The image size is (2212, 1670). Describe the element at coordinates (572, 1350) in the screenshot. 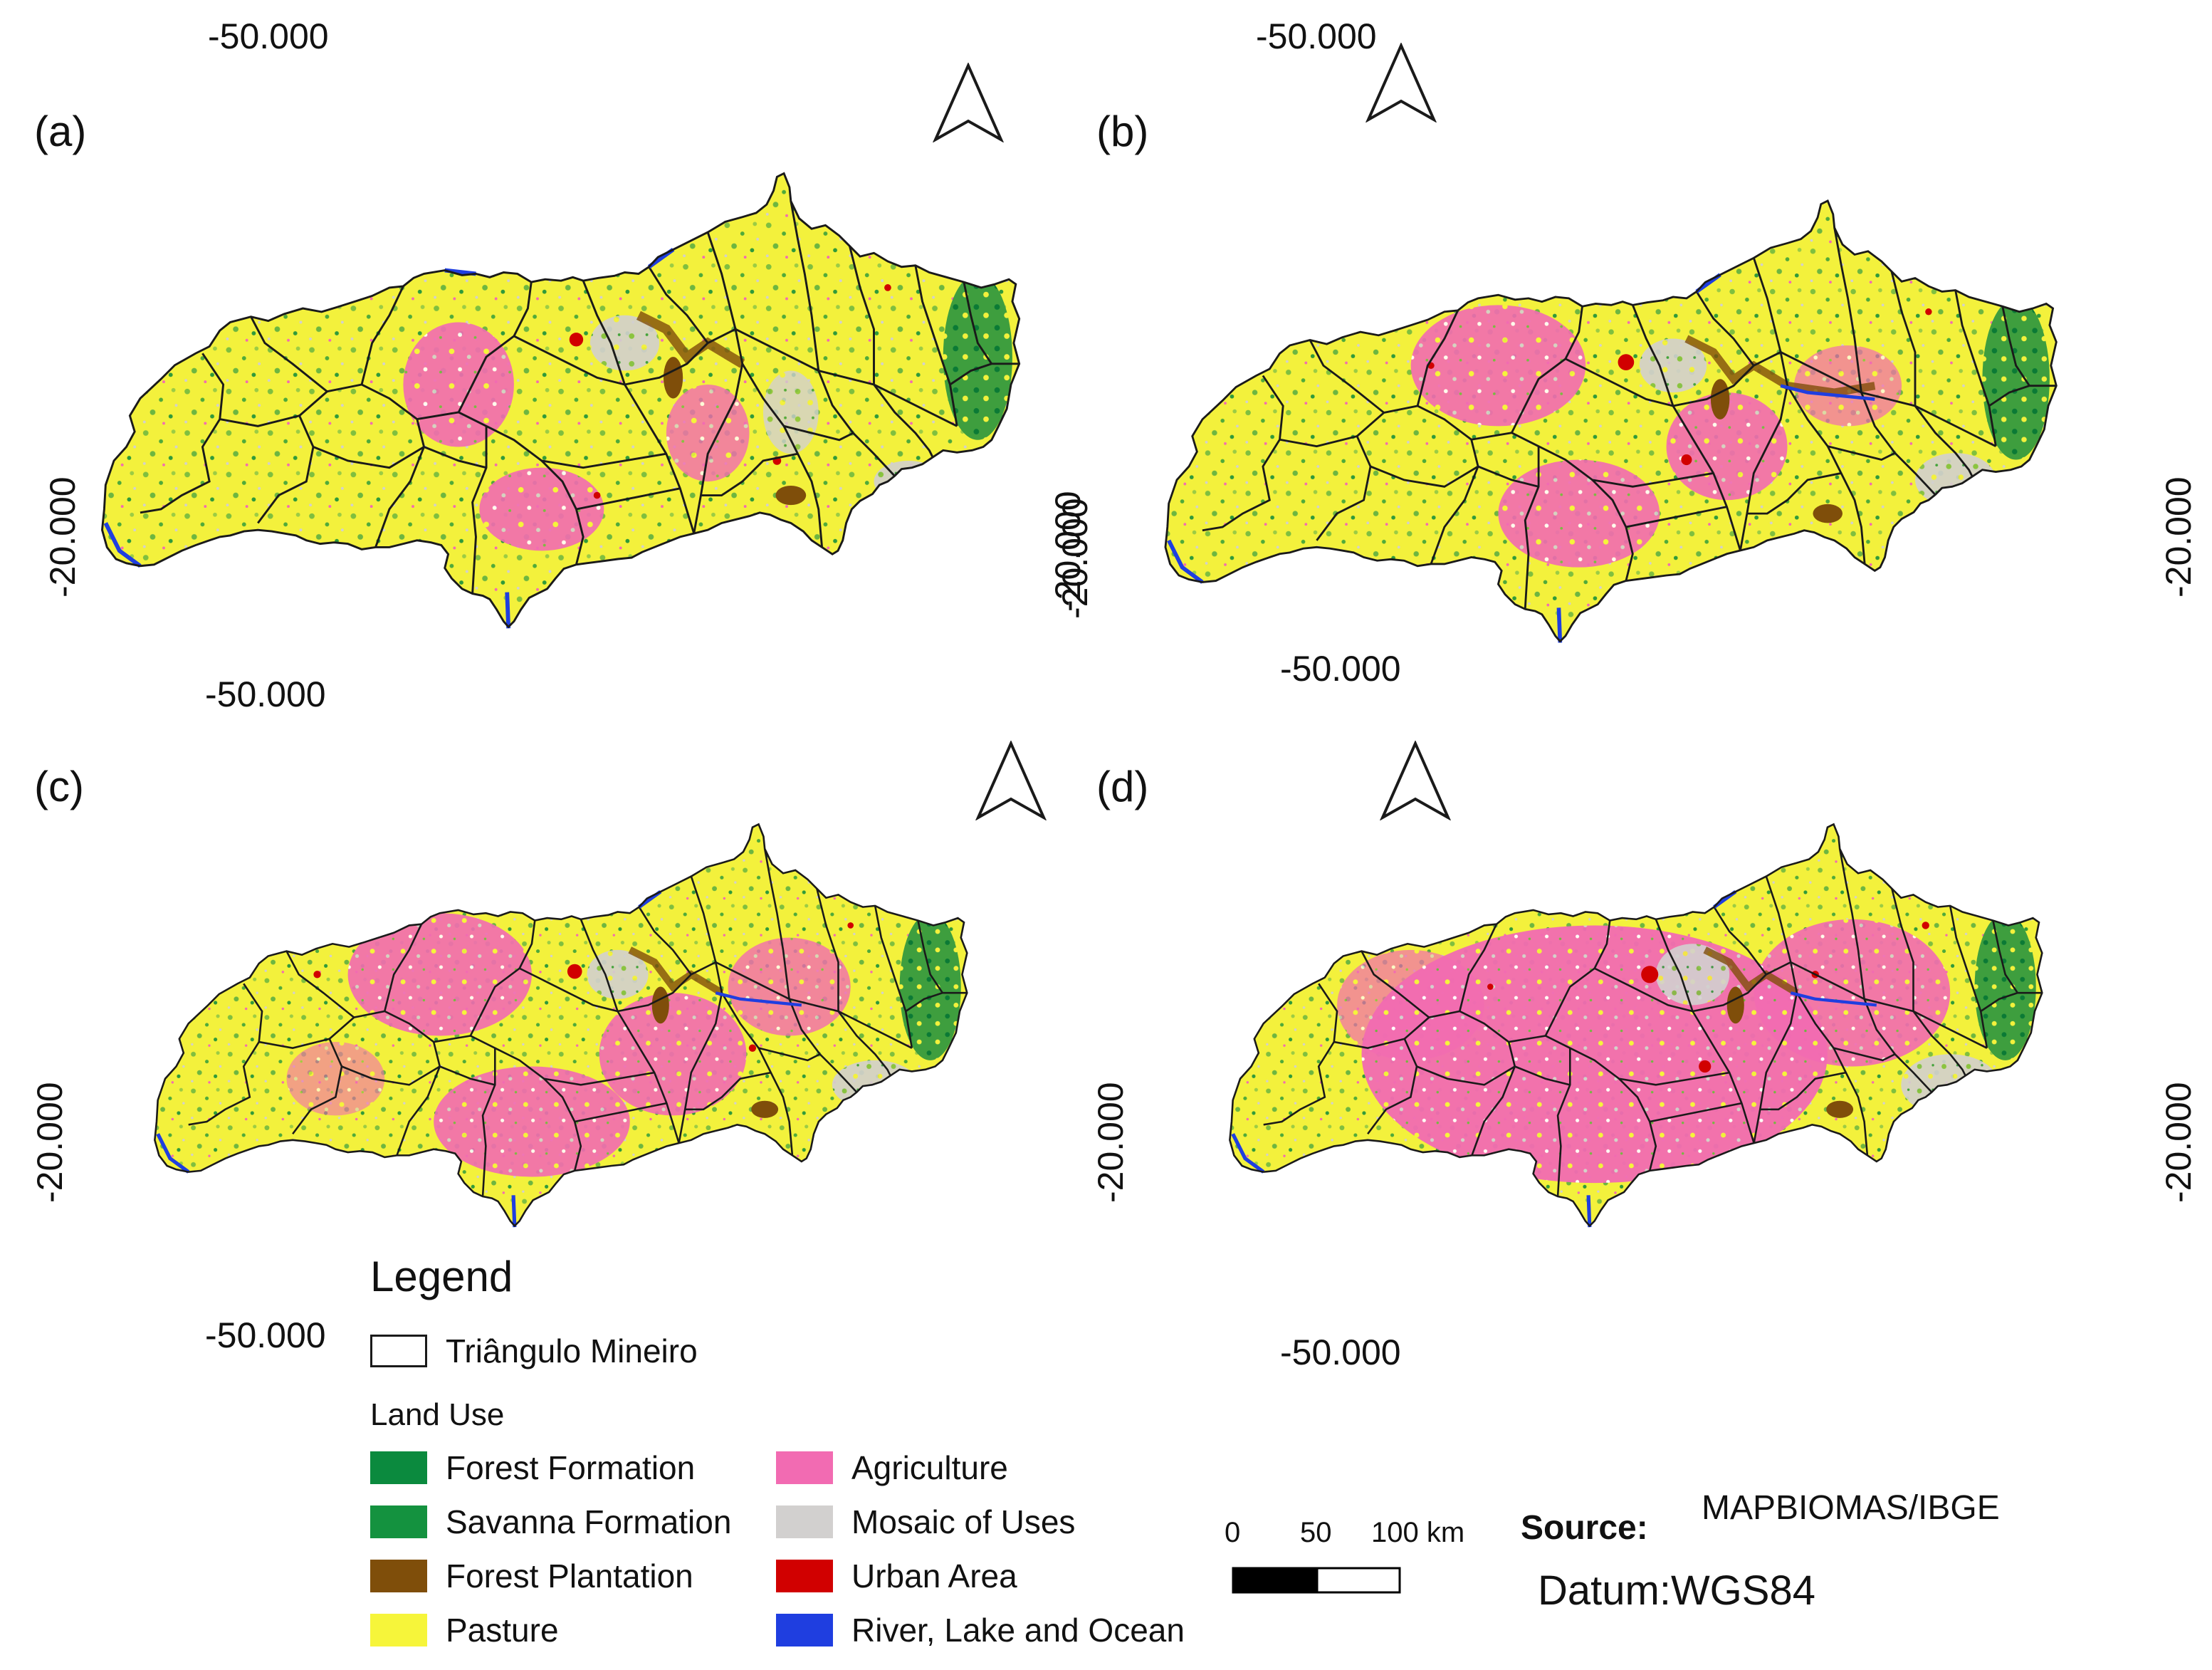

I see `legend-boundary-label: Triângulo Mineiro` at that location.